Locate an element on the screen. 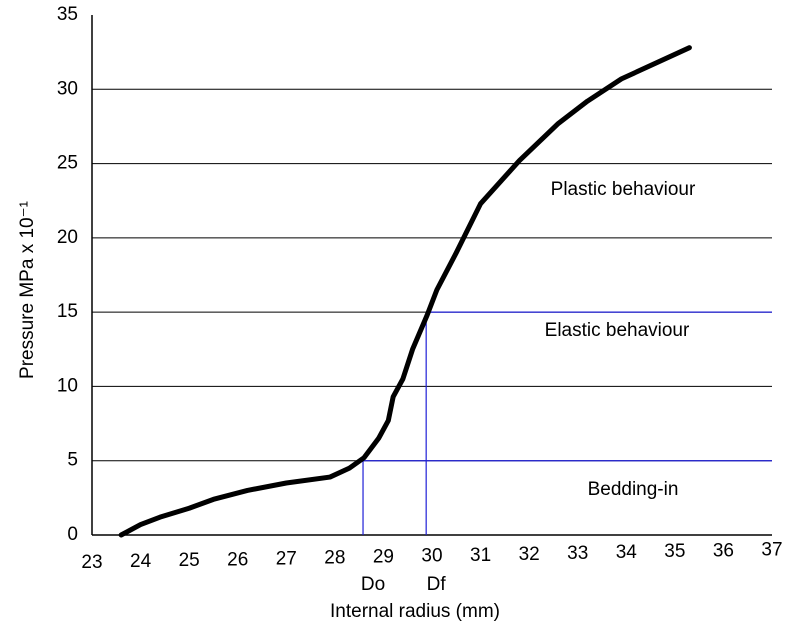 This screenshot has width=786, height=633. x-tick-label: 26 is located at coordinates (237, 559).